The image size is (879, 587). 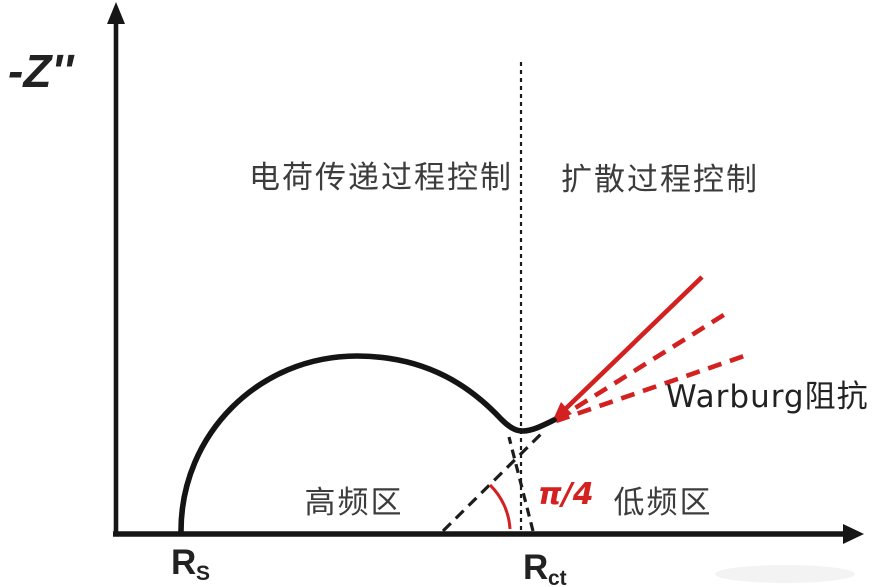 I want to click on low-frequency-label: 低频区, so click(x=663, y=503).